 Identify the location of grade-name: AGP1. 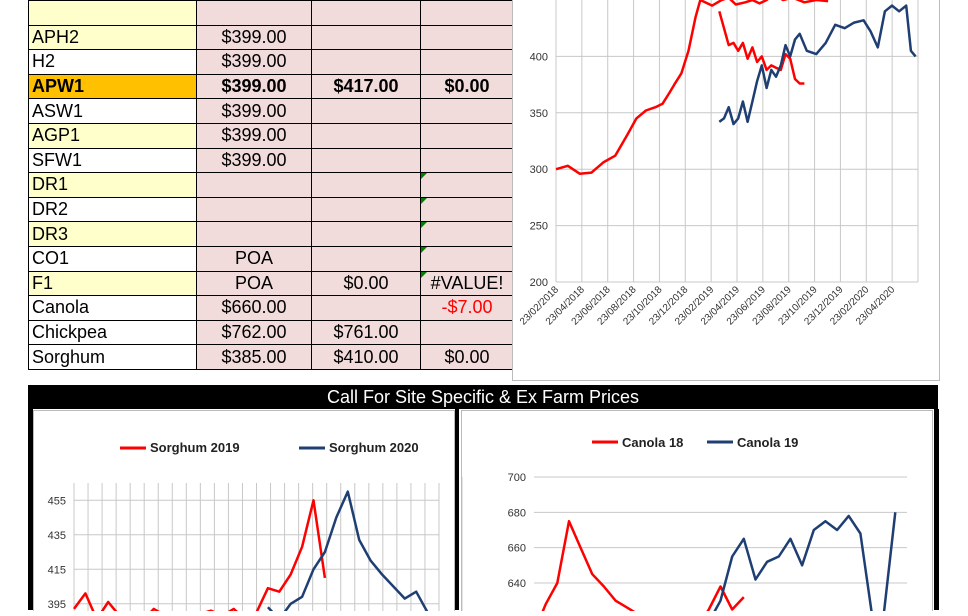
(56, 135).